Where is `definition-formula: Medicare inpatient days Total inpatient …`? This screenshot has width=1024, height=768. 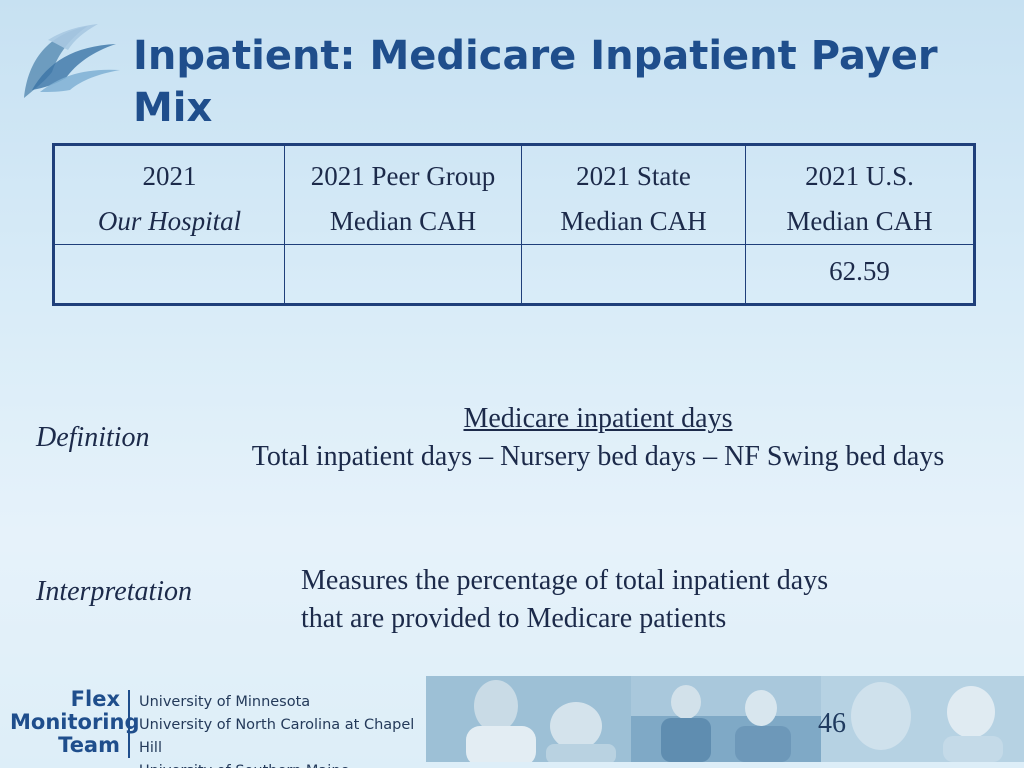 definition-formula: Medicare inpatient days Total inpatient … is located at coordinates (598, 438).